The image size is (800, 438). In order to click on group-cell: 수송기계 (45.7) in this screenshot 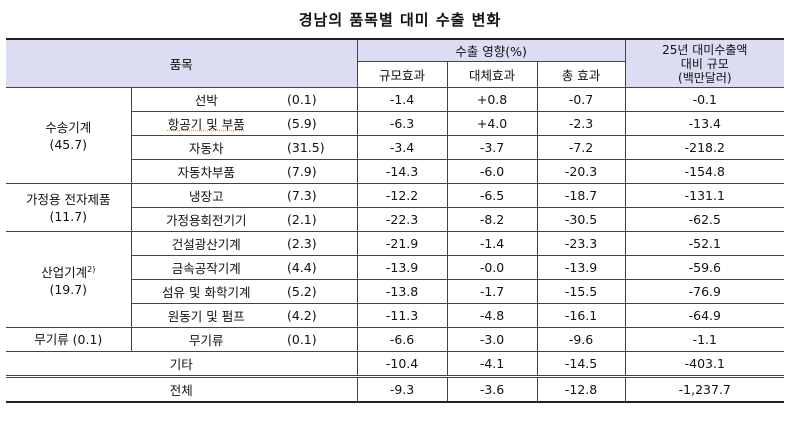, I will do `click(68, 135)`.